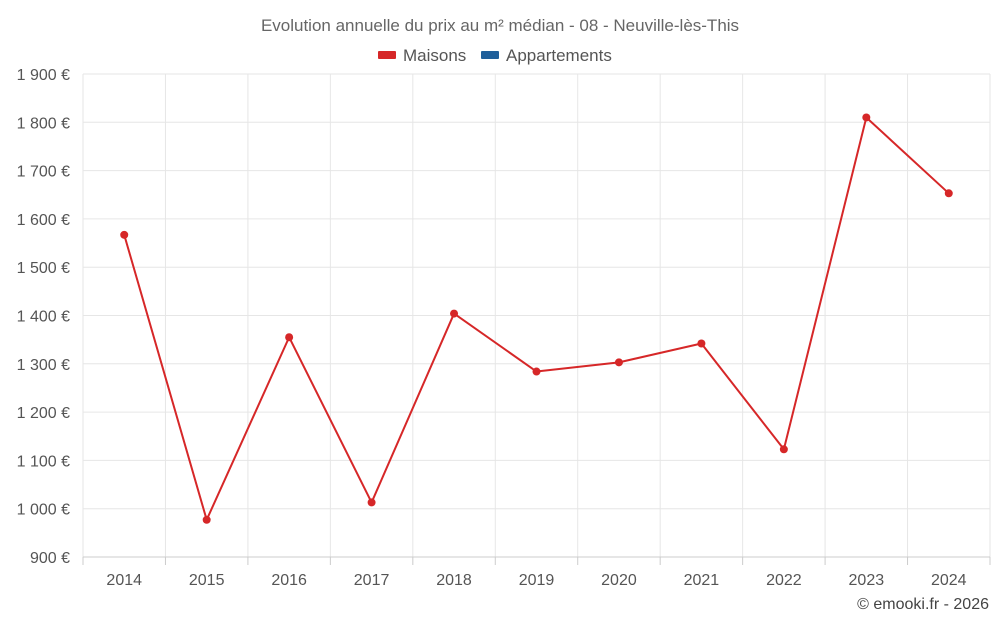 This screenshot has height=625, width=1000. What do you see at coordinates (43, 172) in the screenshot?
I see `y-tick-label: 1 700 €` at bounding box center [43, 172].